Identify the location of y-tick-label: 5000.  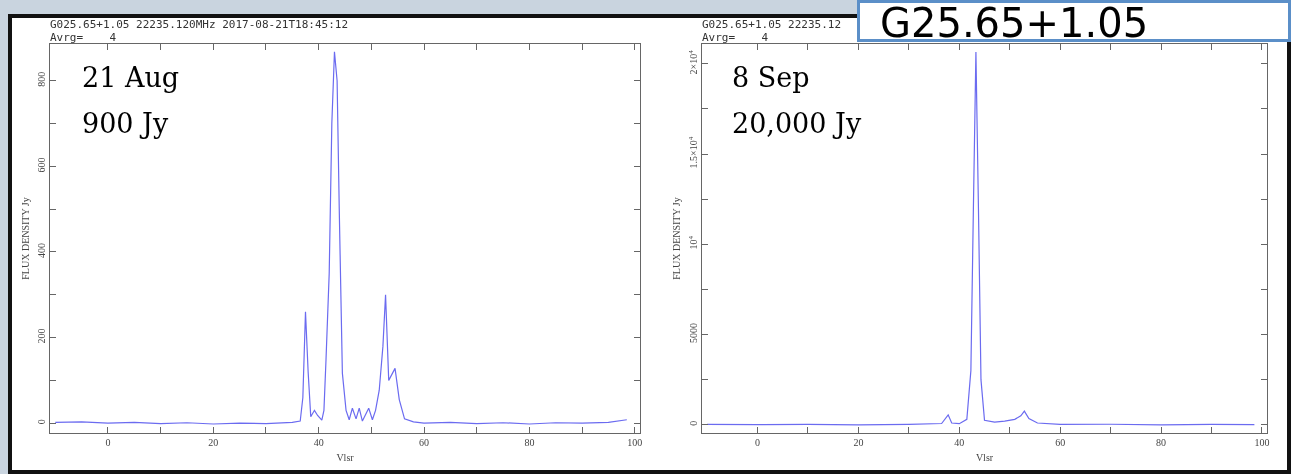
(693, 333).